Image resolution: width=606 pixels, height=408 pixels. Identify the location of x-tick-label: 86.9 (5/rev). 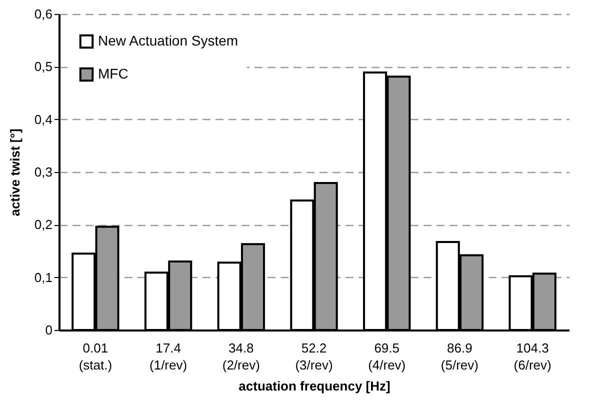
(459, 356).